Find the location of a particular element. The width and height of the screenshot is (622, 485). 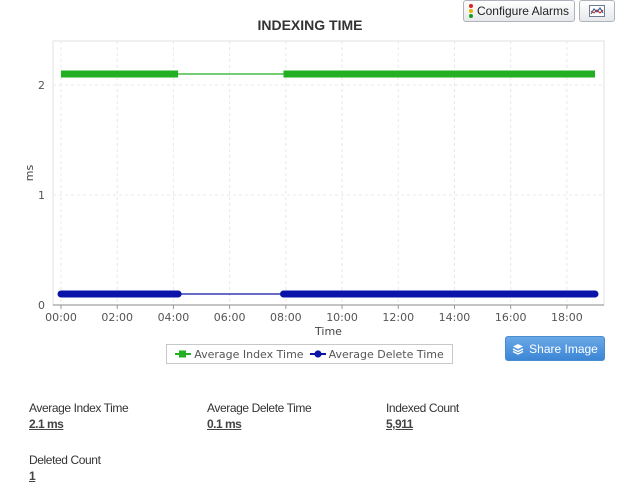

x-tick-label: 00:00 is located at coordinates (61, 317).